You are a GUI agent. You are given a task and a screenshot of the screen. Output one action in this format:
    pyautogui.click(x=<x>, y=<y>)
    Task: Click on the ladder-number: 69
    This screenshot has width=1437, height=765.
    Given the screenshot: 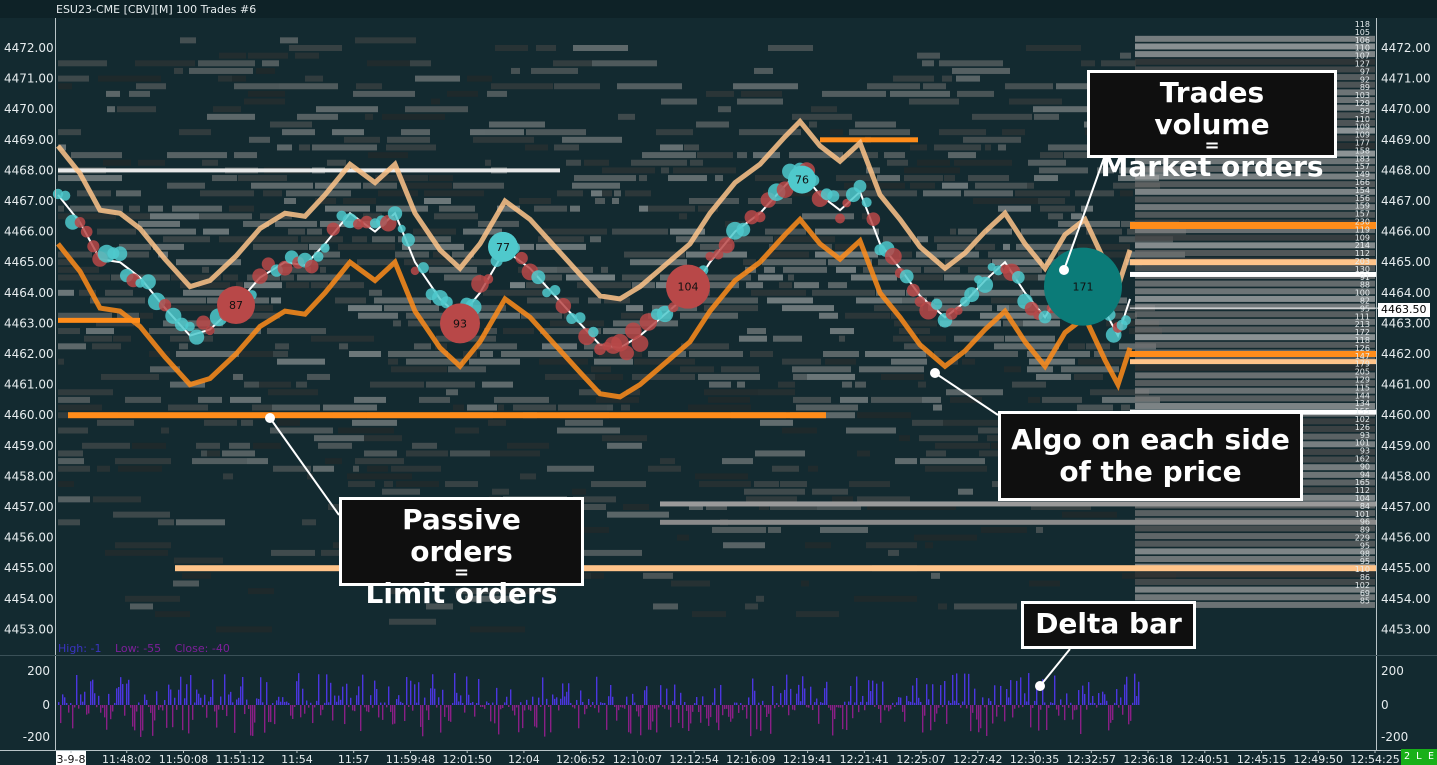 What is the action you would take?
    pyautogui.click(x=1365, y=593)
    